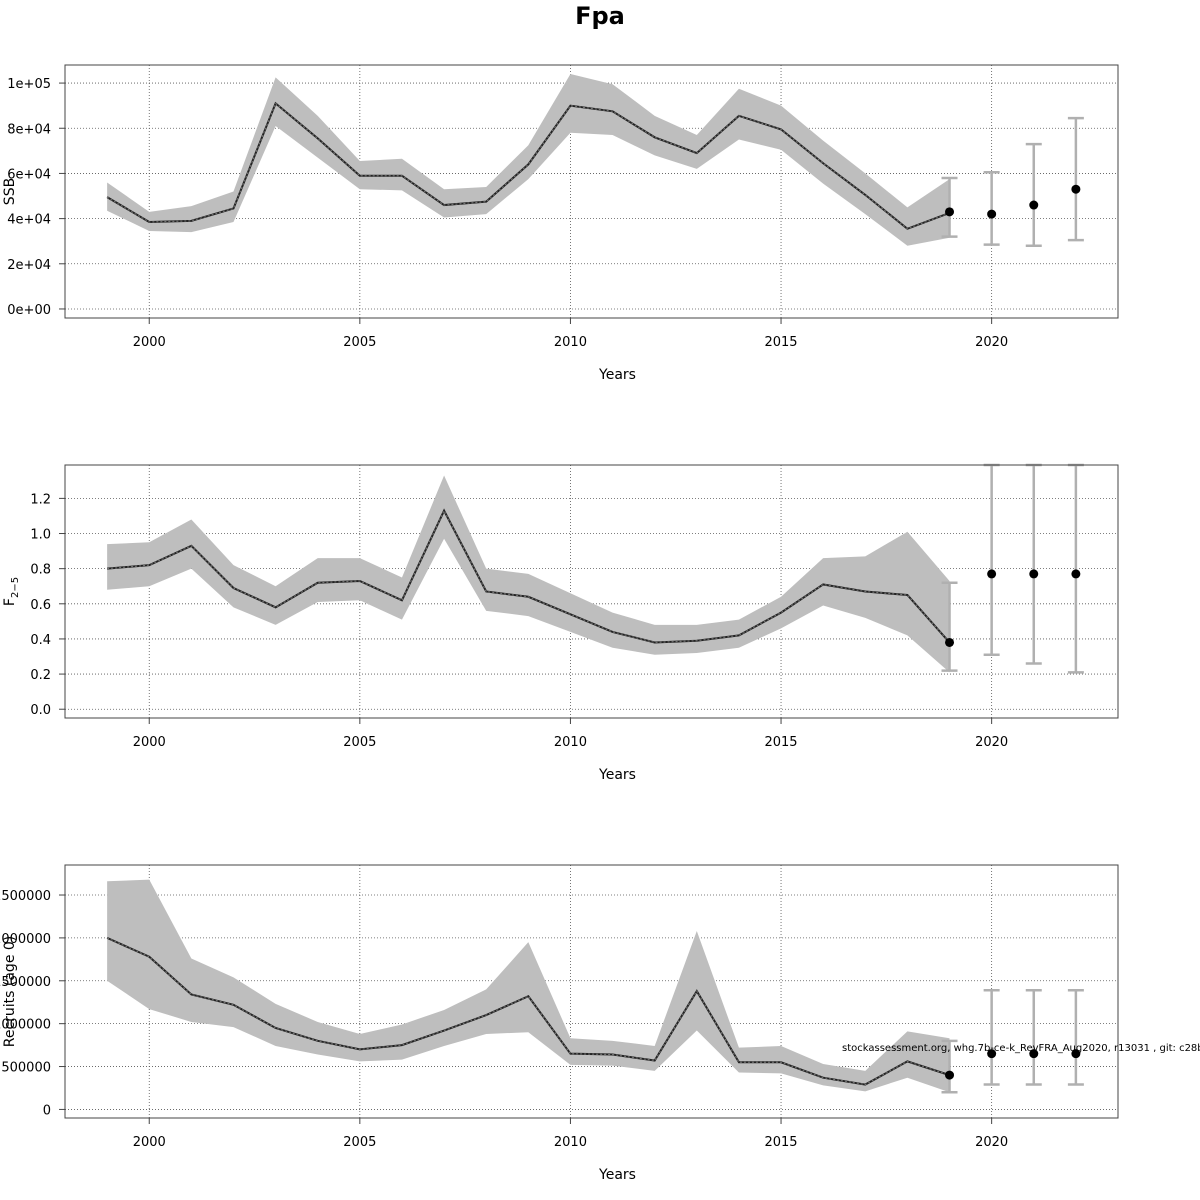 The image size is (1200, 1200). I want to click on y-tick-label: 0e+00, so click(29, 310).